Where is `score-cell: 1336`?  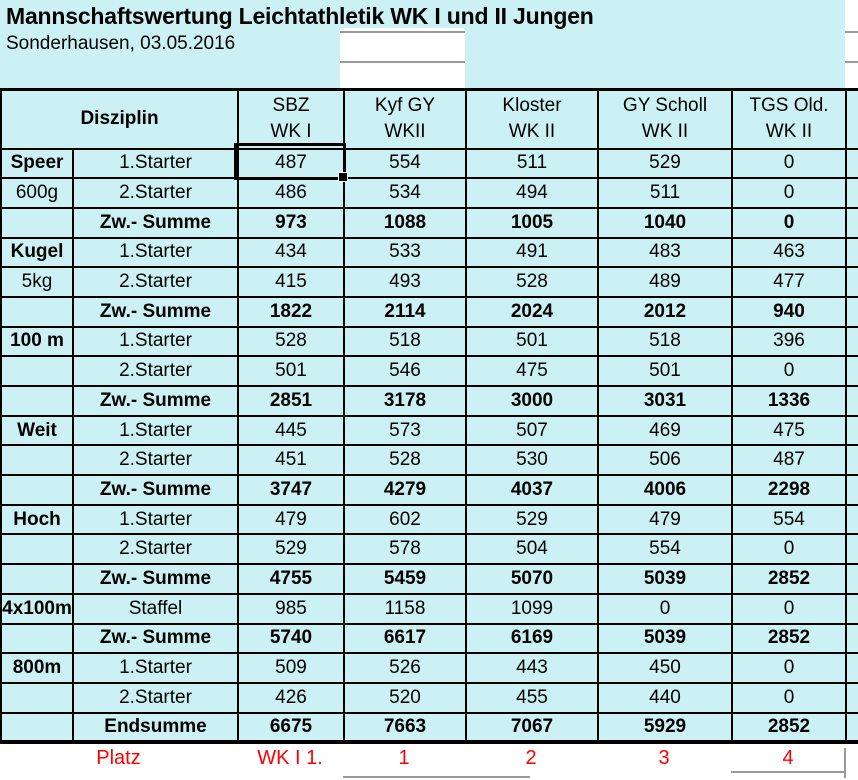
score-cell: 1336 is located at coordinates (789, 401).